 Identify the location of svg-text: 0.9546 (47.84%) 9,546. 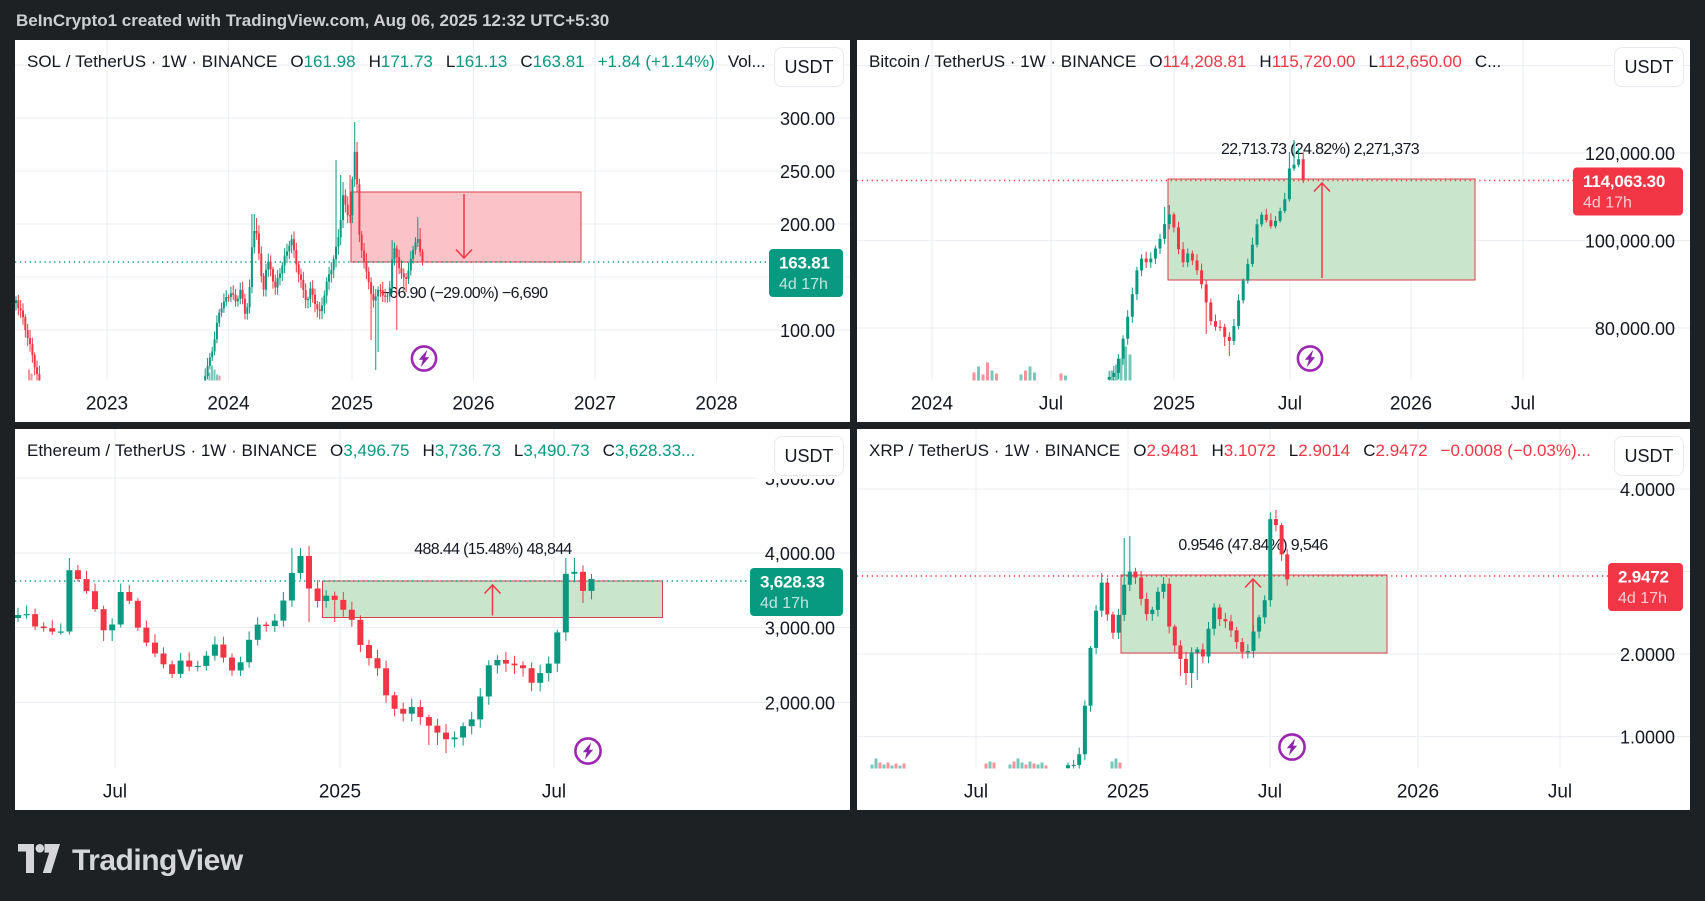
(1253, 545).